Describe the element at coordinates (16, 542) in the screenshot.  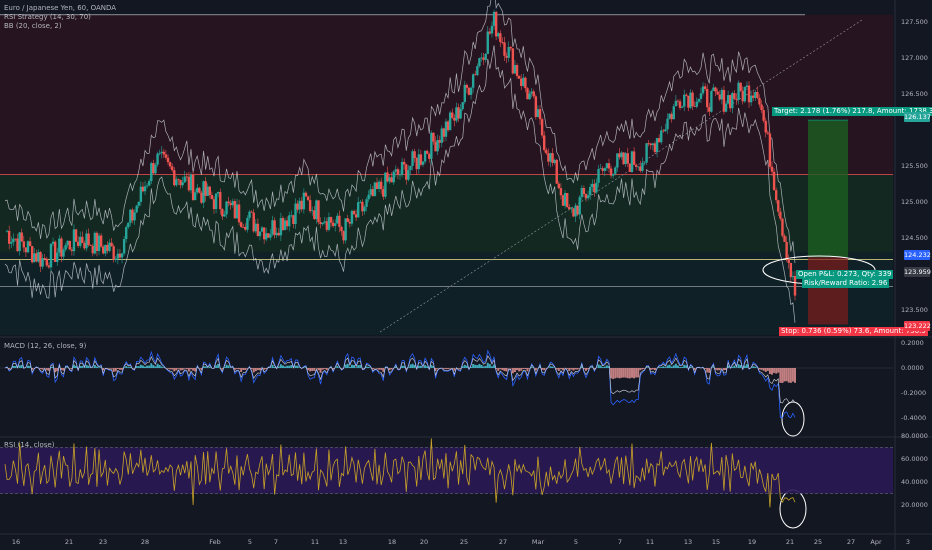
I see `time-tick-label: 16` at that location.